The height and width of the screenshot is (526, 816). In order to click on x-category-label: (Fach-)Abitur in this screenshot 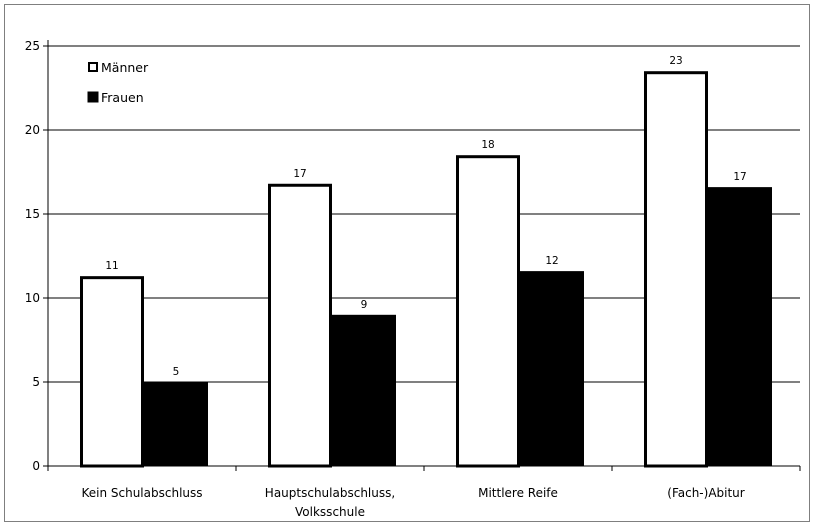, I will do `click(706, 493)`.